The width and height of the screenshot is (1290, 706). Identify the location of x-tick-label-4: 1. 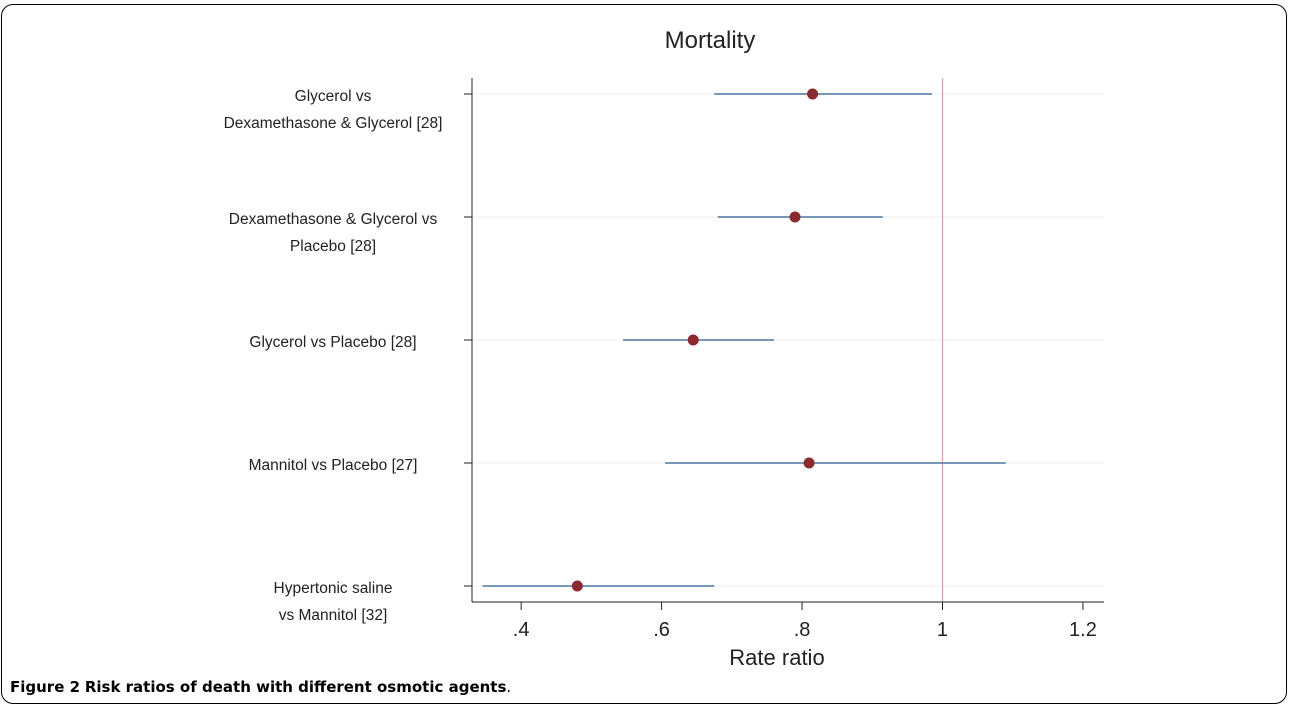
(942, 630).